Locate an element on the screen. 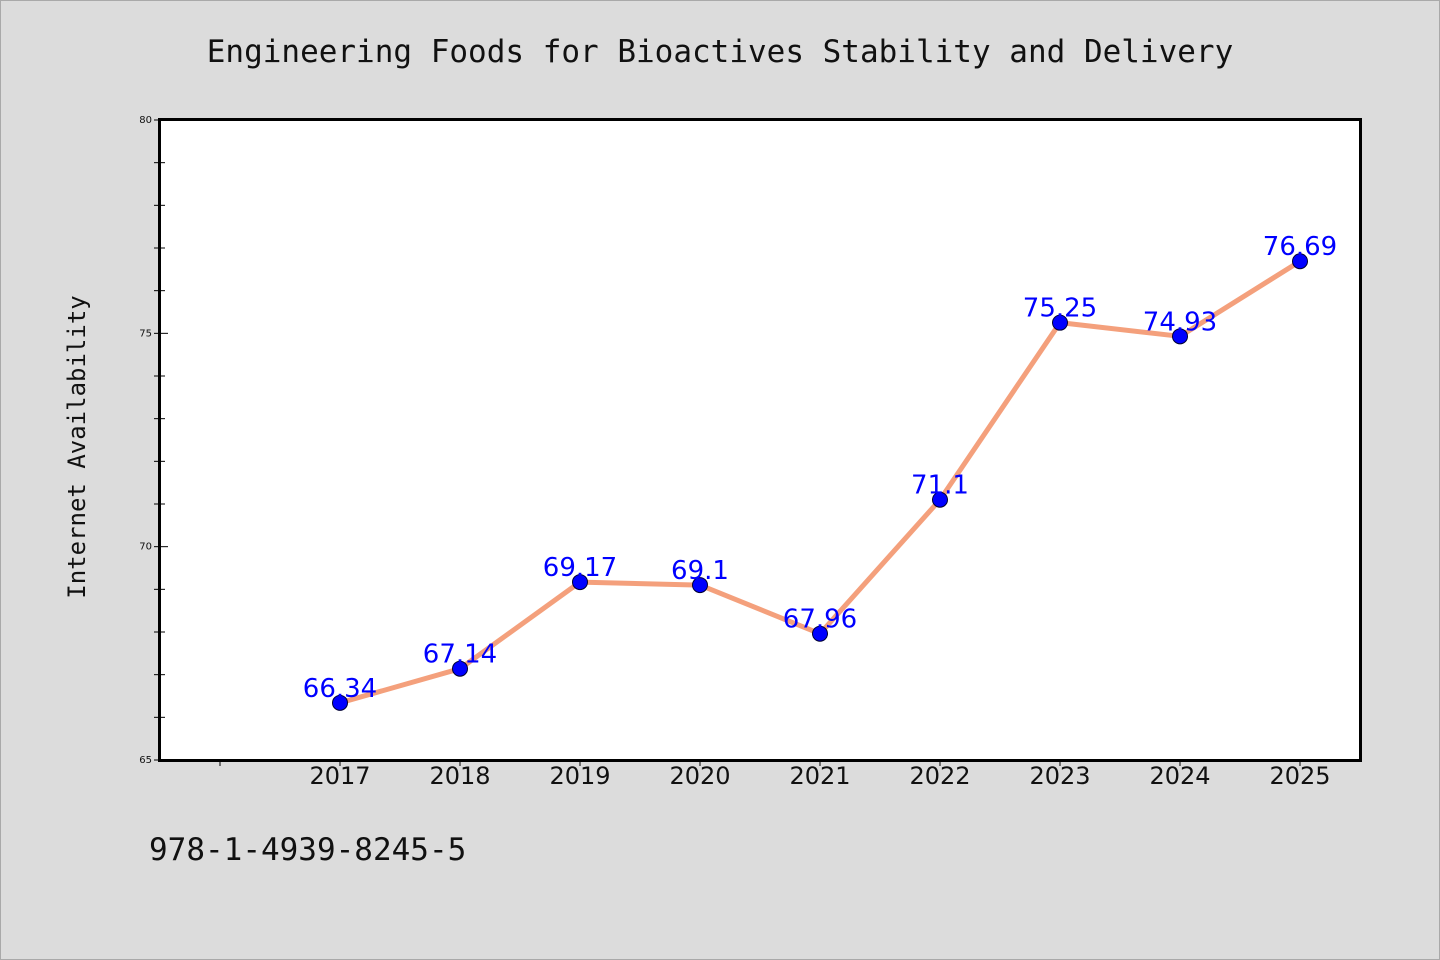  x-axis: 2017 2018 2019 2020 2021 2022 2023 2024 2025 is located at coordinates (775, 775).